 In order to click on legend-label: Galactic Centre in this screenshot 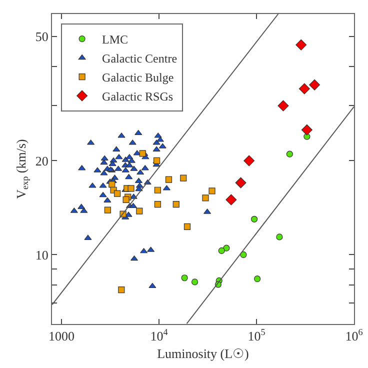, I will do `click(140, 58)`.